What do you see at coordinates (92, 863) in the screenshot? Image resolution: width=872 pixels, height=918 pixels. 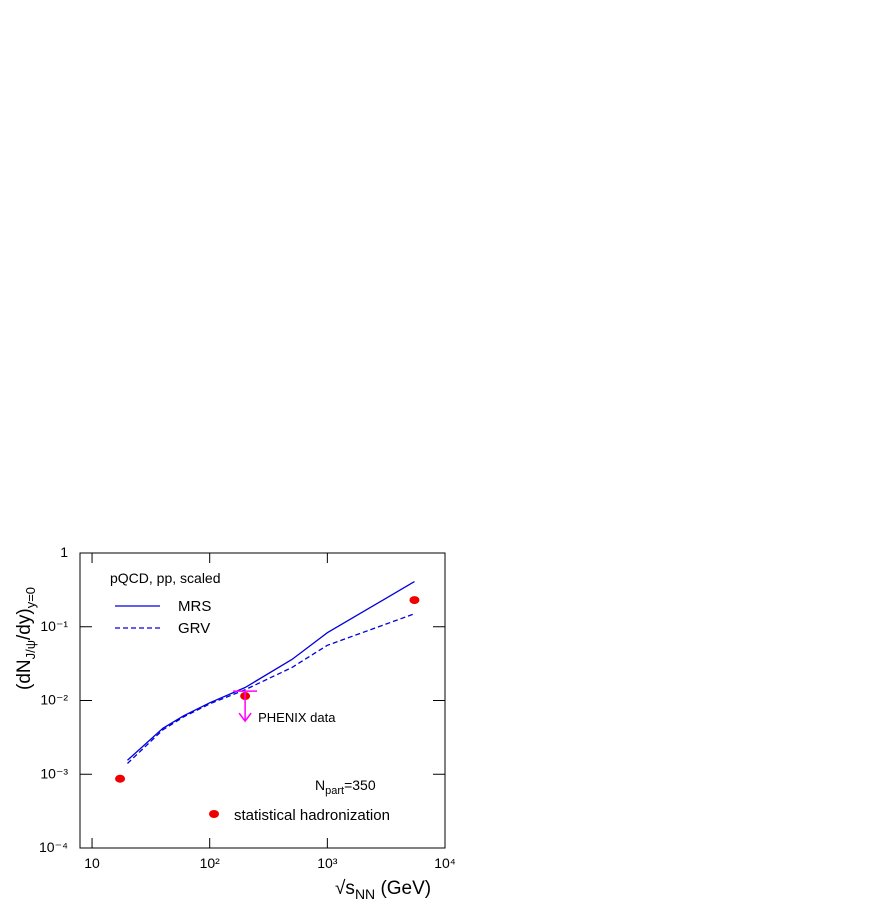 I see `x-tick-label: 10` at bounding box center [92, 863].